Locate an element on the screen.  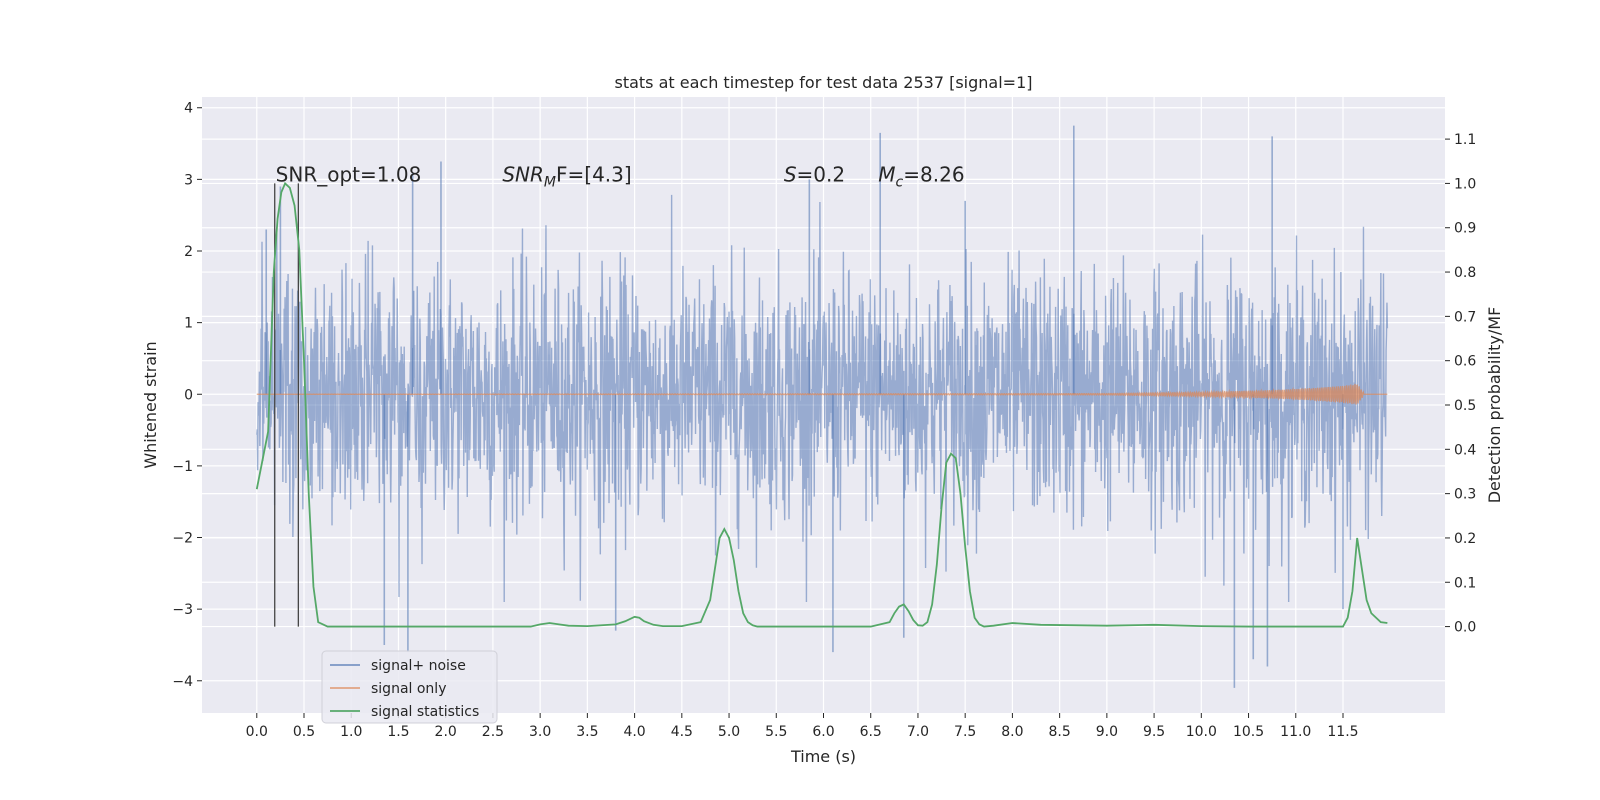
x-tick-label: 10.5 is located at coordinates (1248, 732).